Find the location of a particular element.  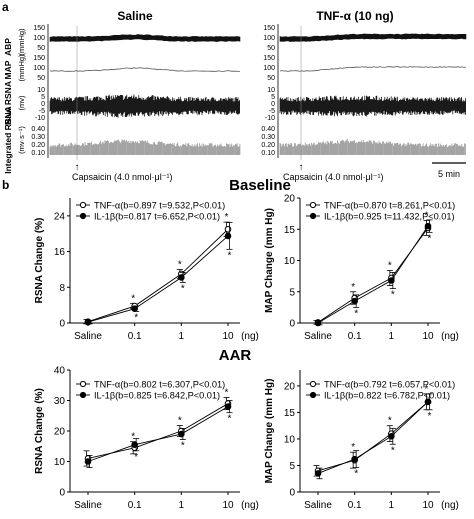

raw-tick-l-0: 10 is located at coordinates (41, 90).